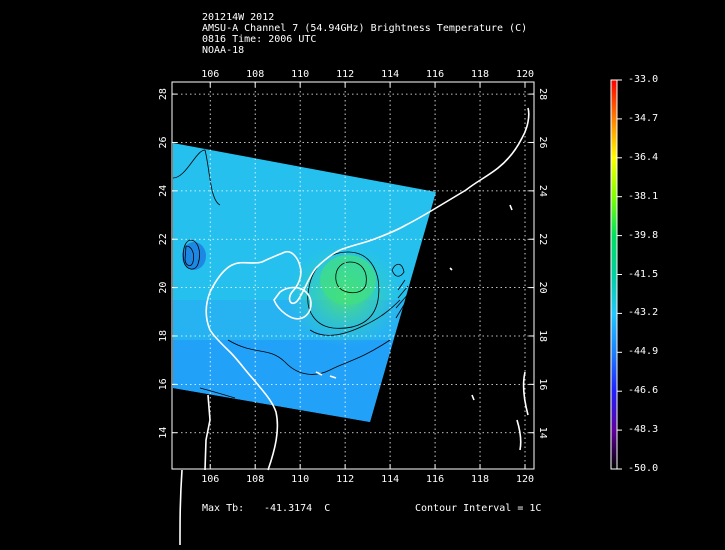 The width and height of the screenshot is (725, 550). I want to click on lat-label-left: 26, so click(163, 142).